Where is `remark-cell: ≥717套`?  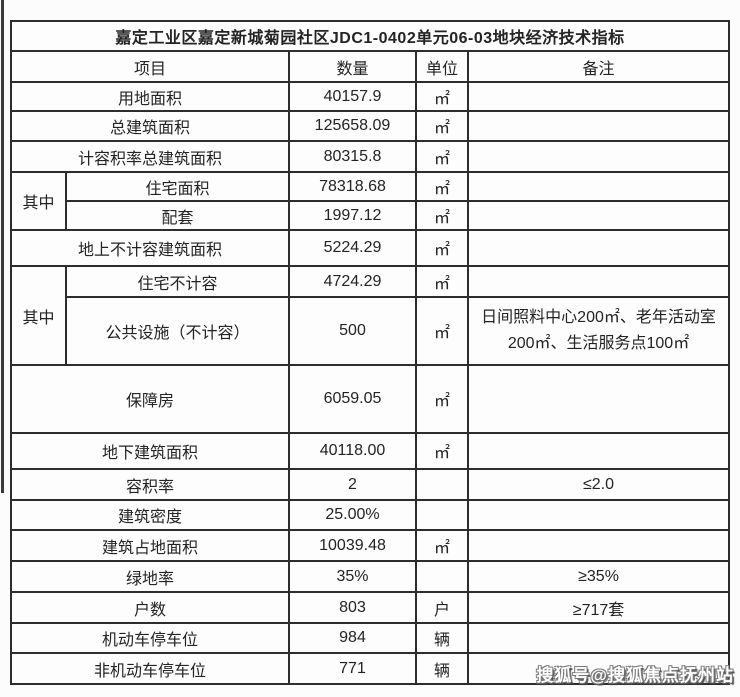
remark-cell: ≥717套 is located at coordinates (598, 607).